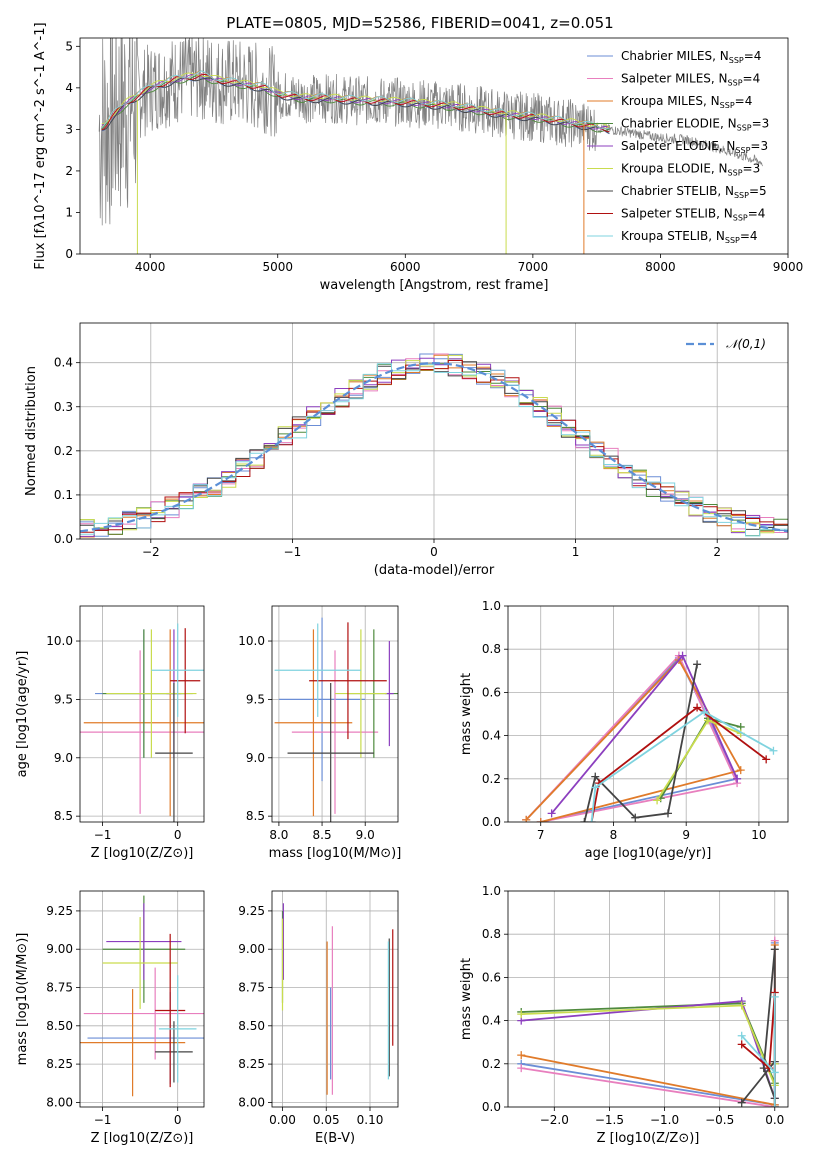 This screenshot has height=1170, width=819. What do you see at coordinates (69, 171) in the screenshot?
I see `y-tick-label: 2` at bounding box center [69, 171].